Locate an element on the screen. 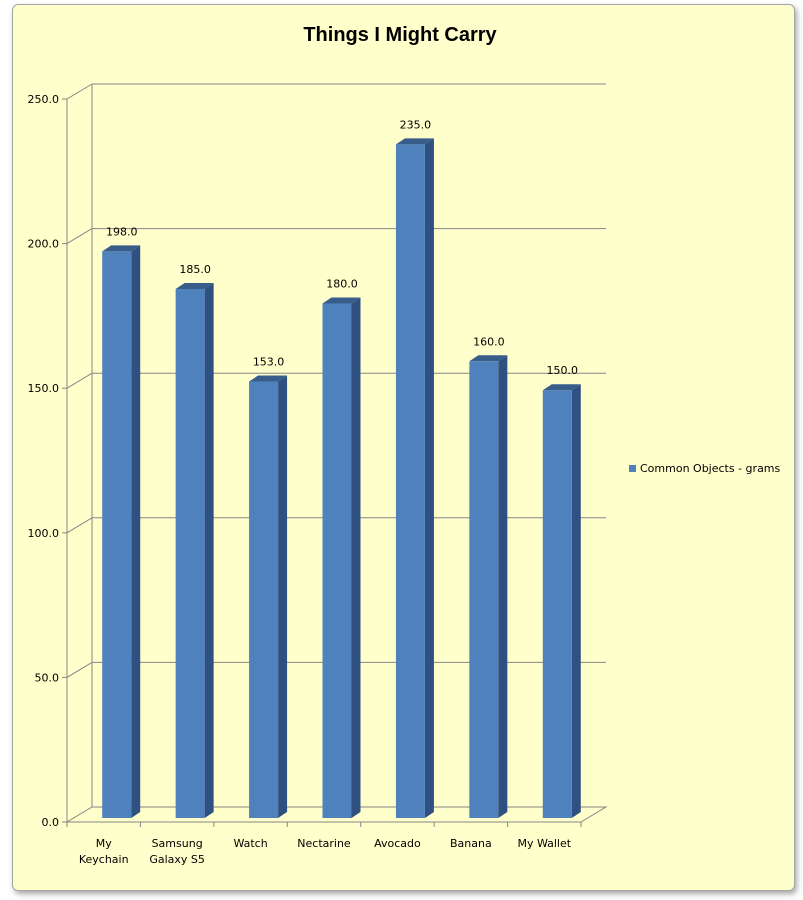 The height and width of the screenshot is (900, 803). y-tick-label: 200.0 is located at coordinates (44, 244).